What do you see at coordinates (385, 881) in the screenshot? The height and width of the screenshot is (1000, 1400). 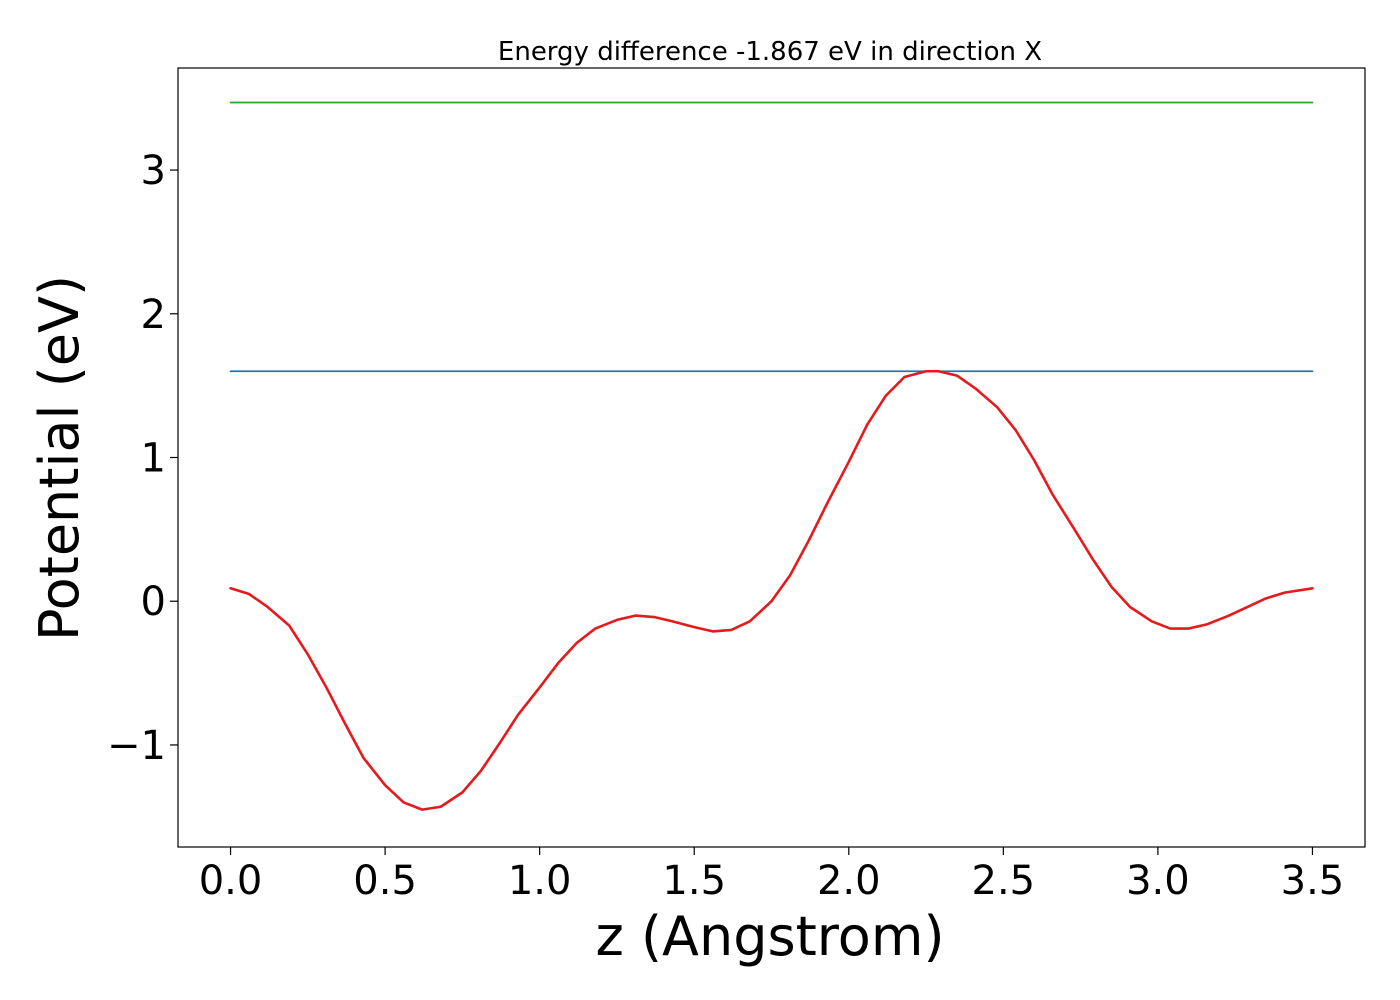 I see `x-tick-label: 0.5` at bounding box center [385, 881].